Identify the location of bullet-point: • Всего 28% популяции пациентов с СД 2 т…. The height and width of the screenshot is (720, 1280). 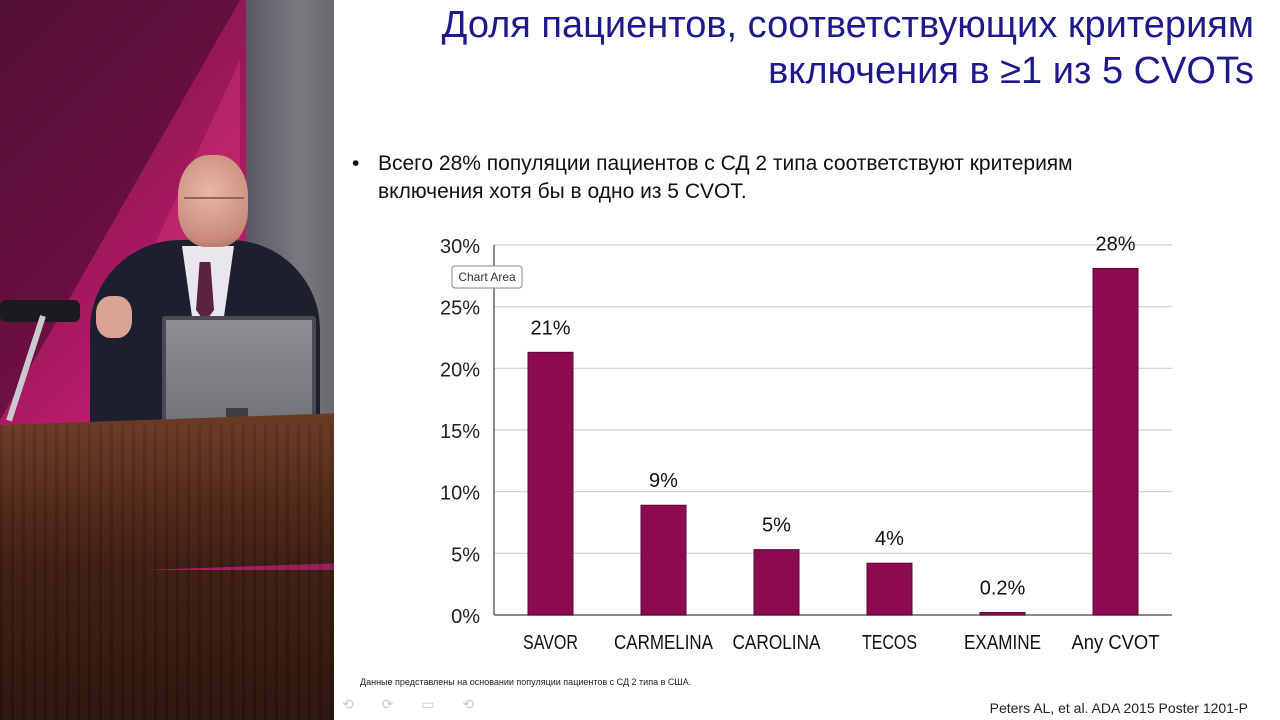
(792, 178).